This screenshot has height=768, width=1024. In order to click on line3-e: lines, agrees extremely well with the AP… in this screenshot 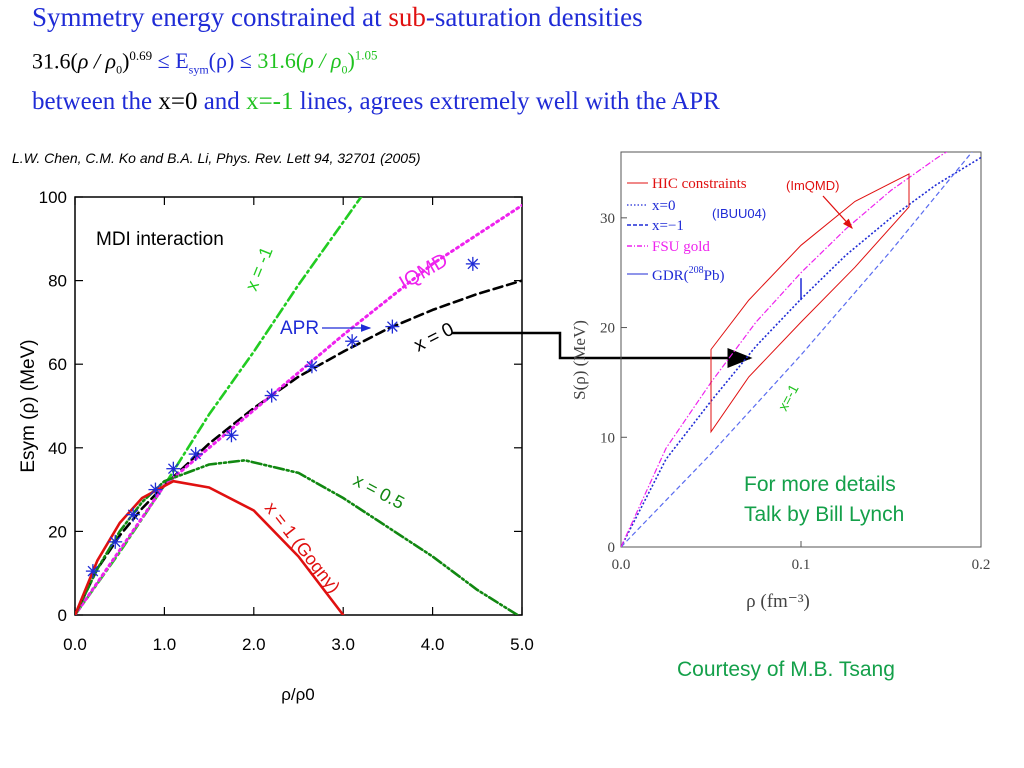, I will do `click(506, 101)`.